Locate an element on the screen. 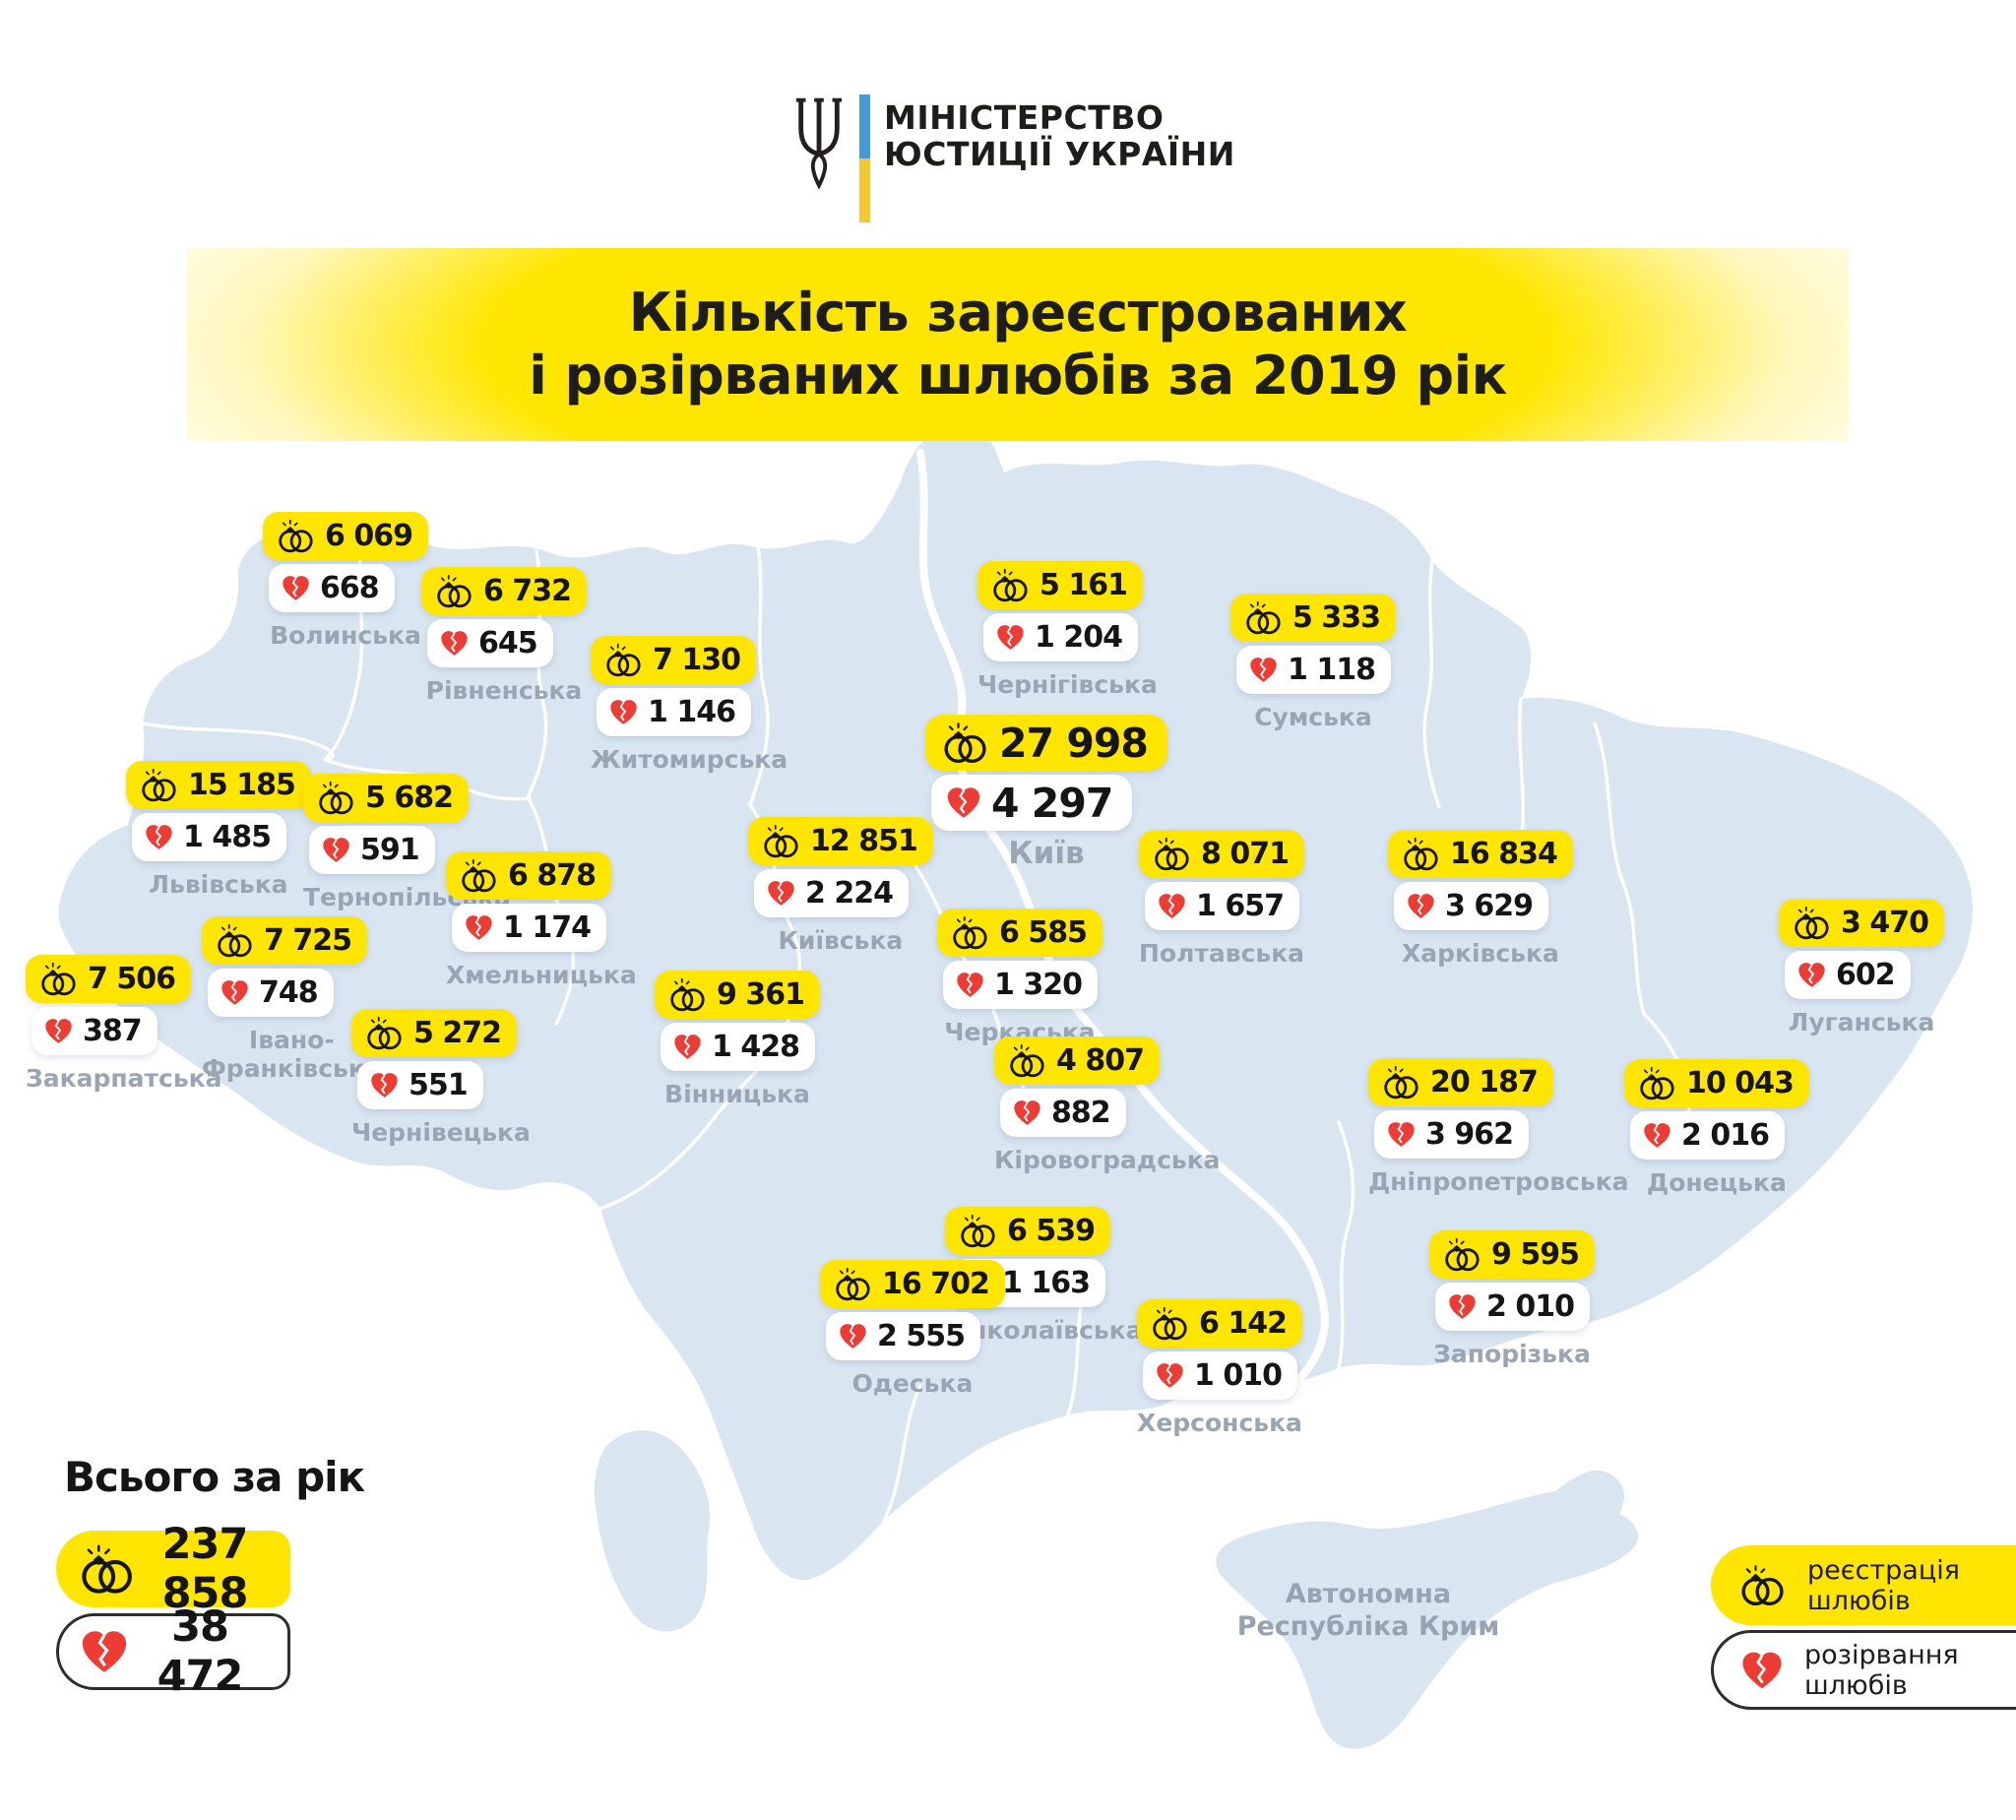 This screenshot has width=2016, height=1820. divorce-count: 1 174 is located at coordinates (547, 927).